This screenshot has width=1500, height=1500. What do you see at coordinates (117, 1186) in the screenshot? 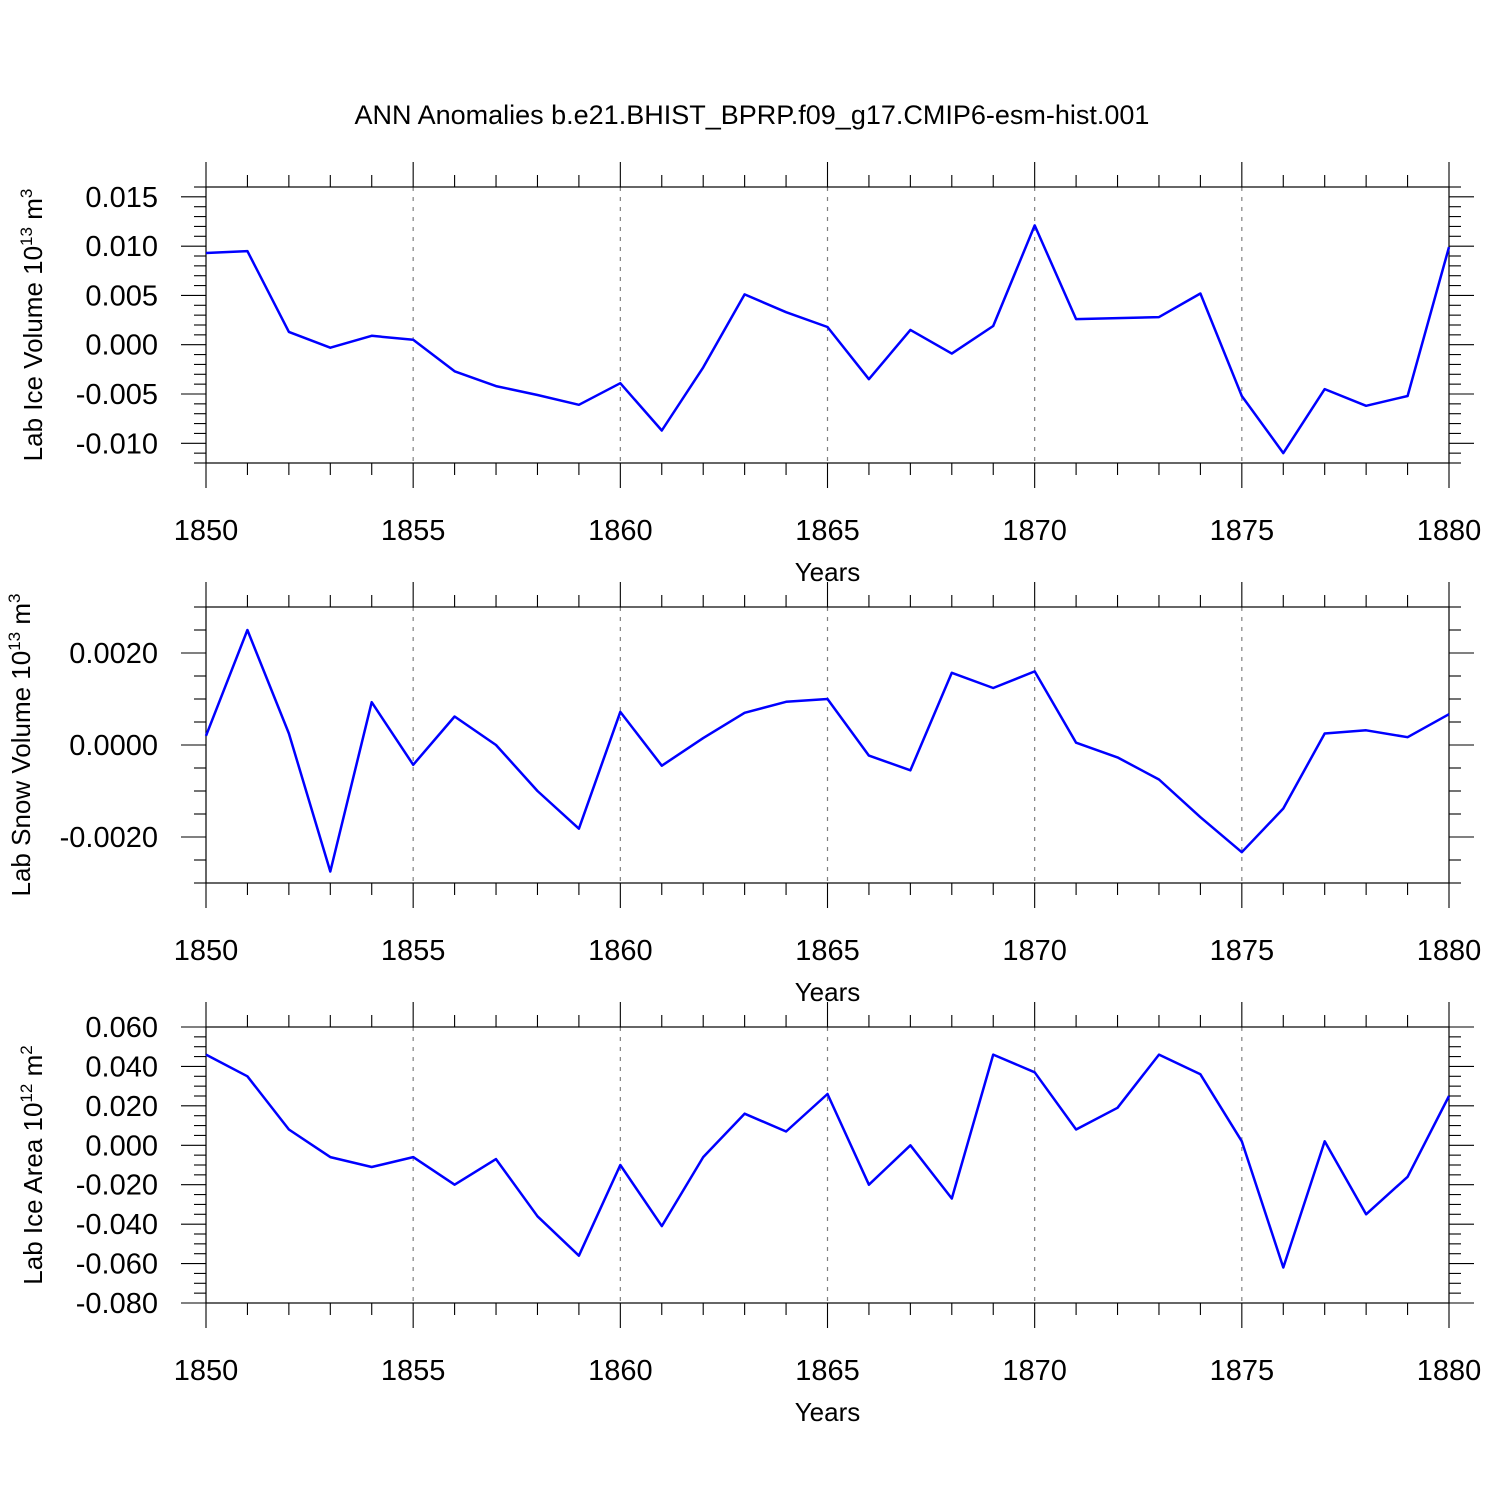
I see `y-tick-label: -0.020` at bounding box center [117, 1186].